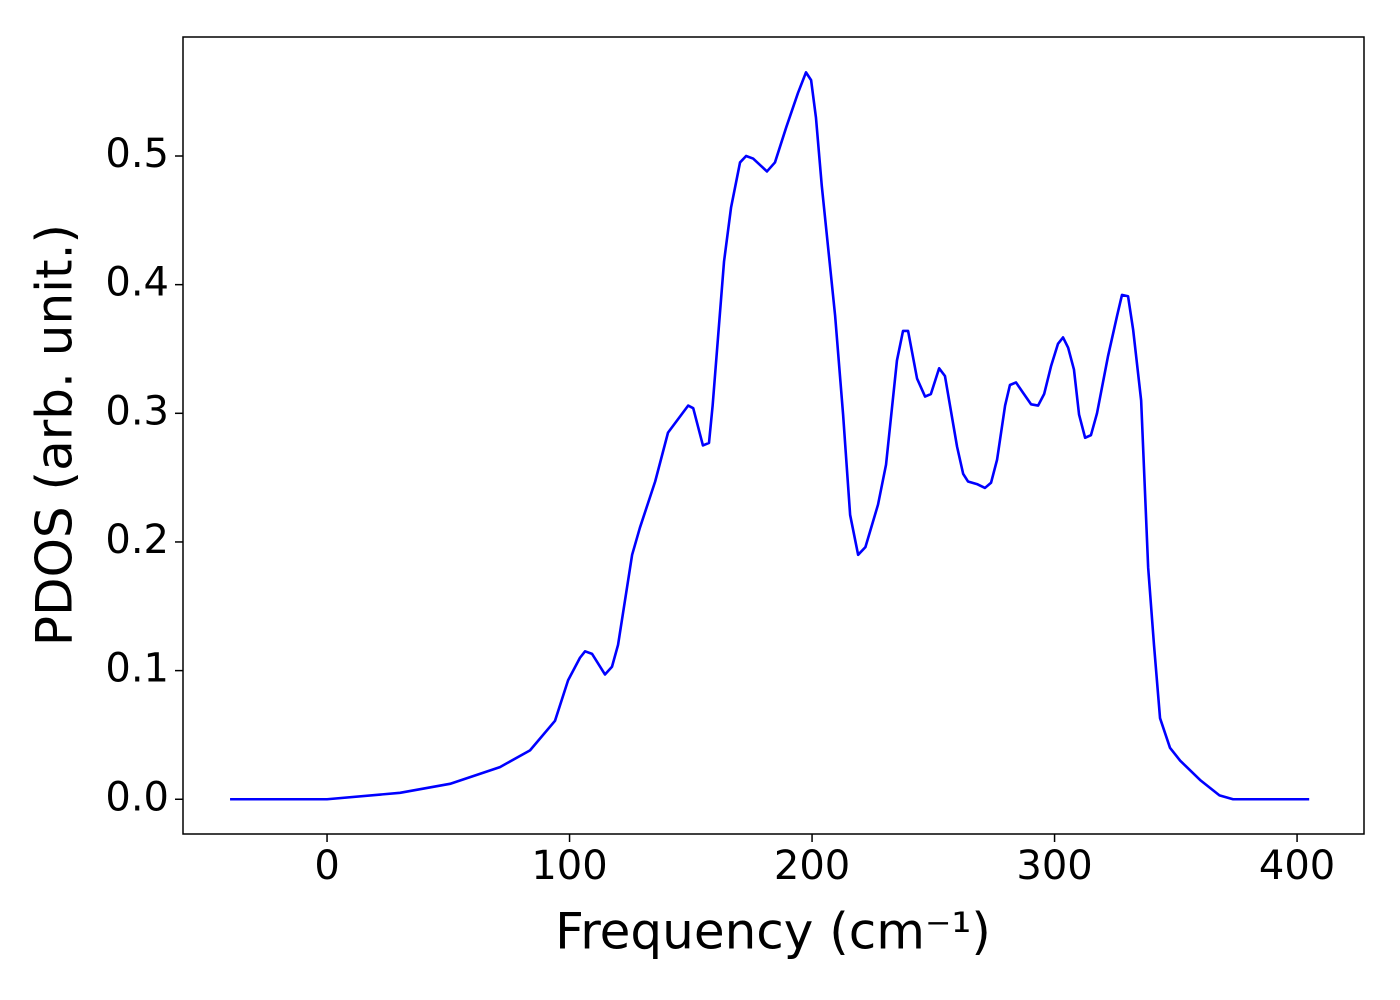 The image size is (1400, 1000). Describe the element at coordinates (137, 411) in the screenshot. I see `y-tick-label: 0.3` at that location.